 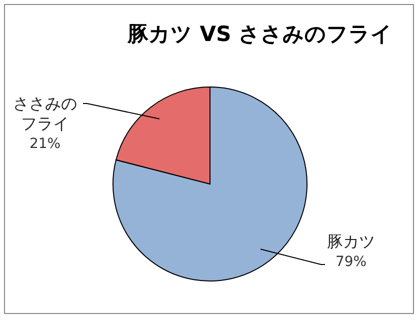 I want to click on data-label: 79%, so click(x=351, y=262).